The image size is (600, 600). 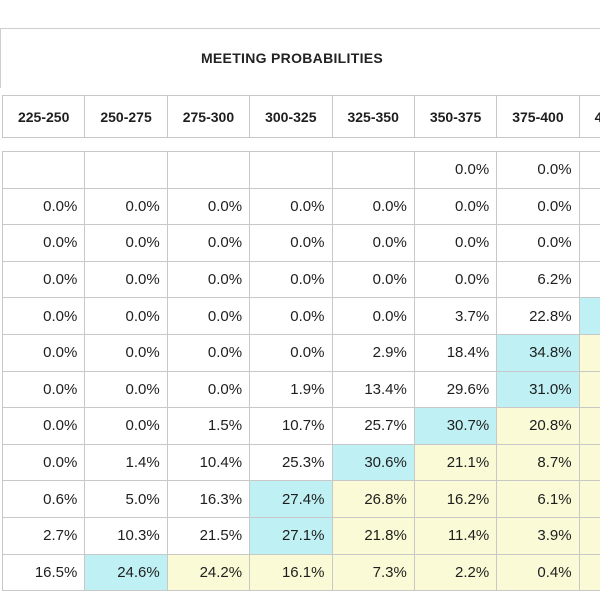 I want to click on probability-cell: 24.2%, so click(x=208, y=572).